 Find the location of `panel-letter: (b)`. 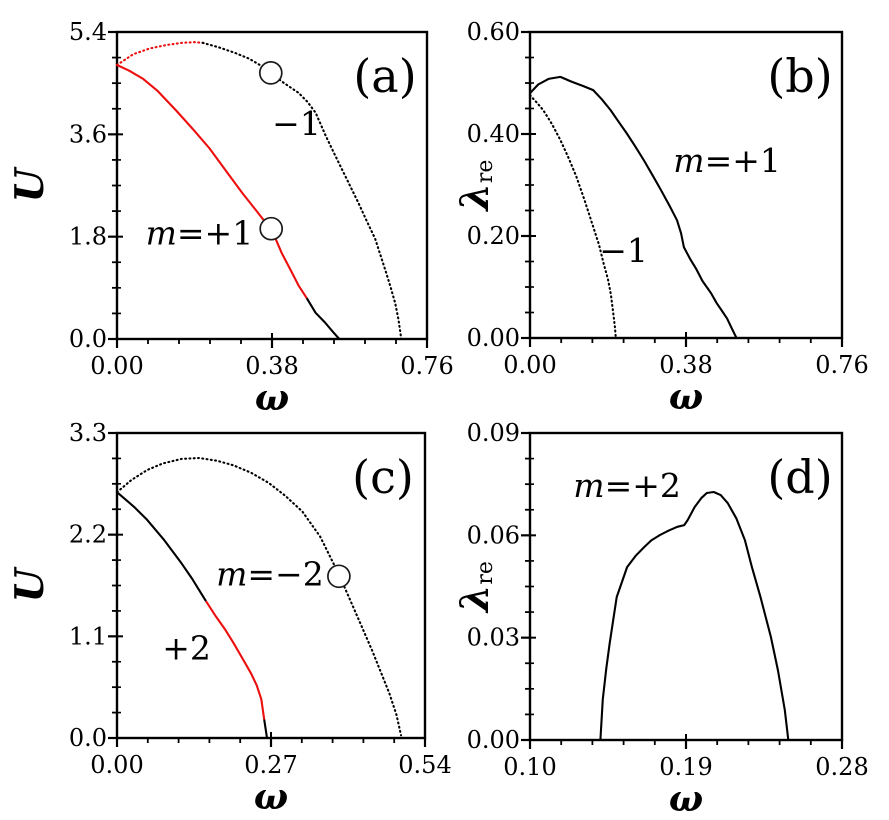

panel-letter: (b) is located at coordinates (799, 76).